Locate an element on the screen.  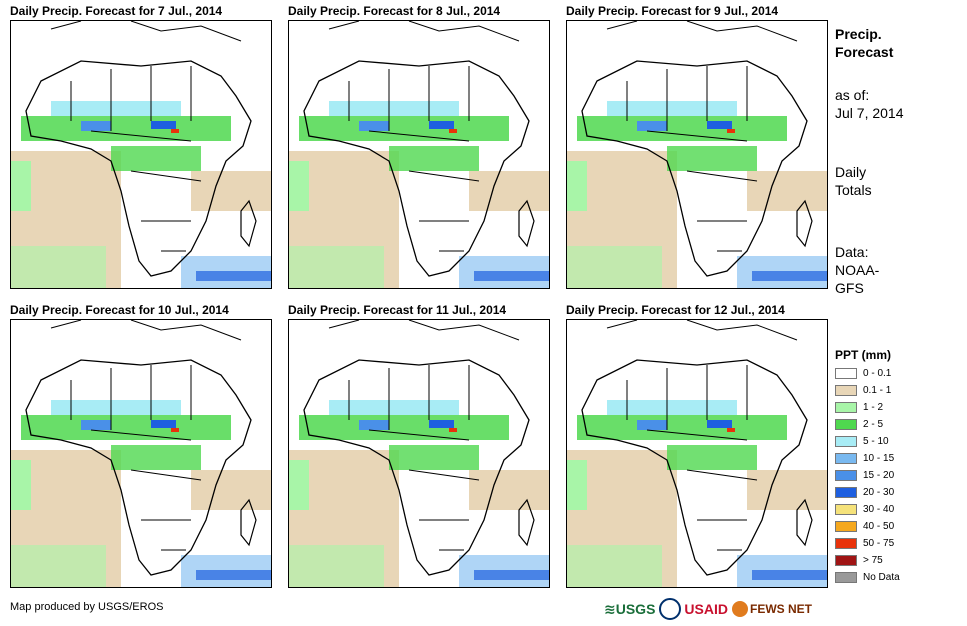
data-line2: NOAA- is located at coordinates (857, 270).